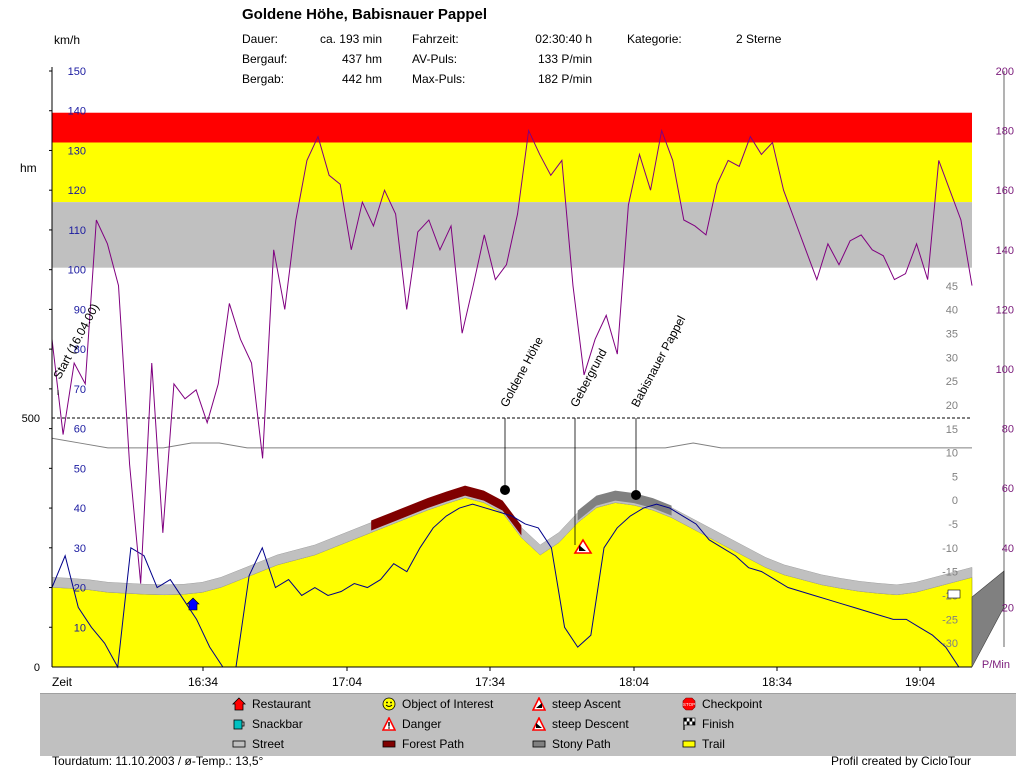 Image resolution: width=1024 pixels, height=768 pixels. Describe the element at coordinates (31, 419) in the screenshot. I see `elevation-tick-label: 500` at that location.